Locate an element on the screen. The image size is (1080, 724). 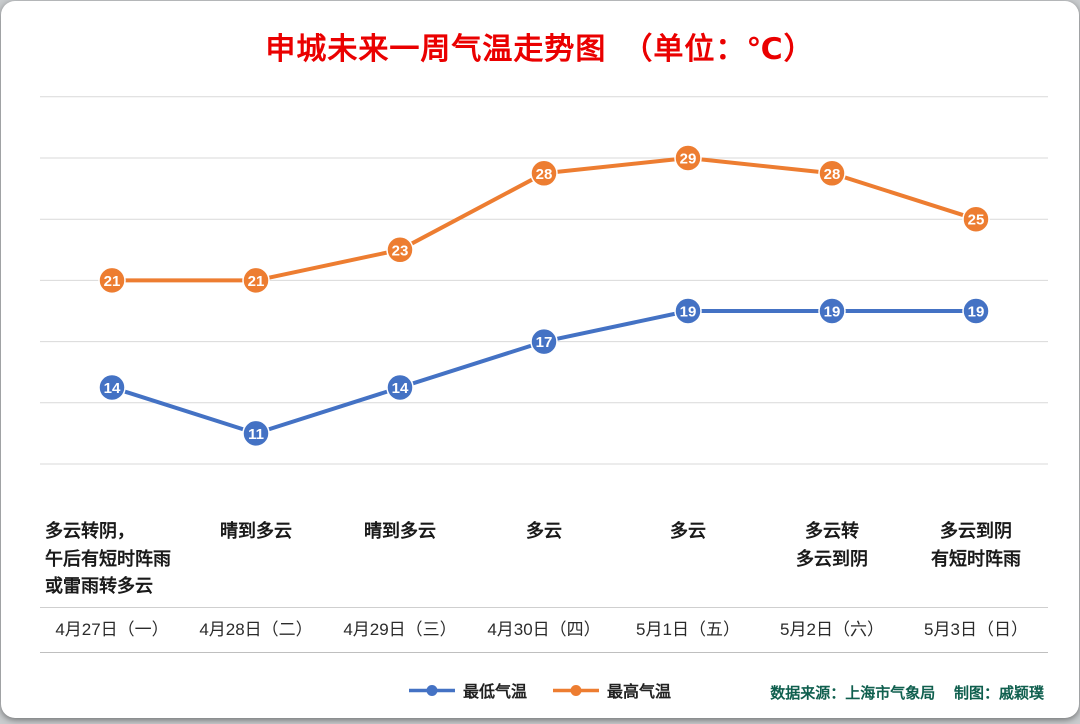
data-point-label: 23 is located at coordinates (400, 250).